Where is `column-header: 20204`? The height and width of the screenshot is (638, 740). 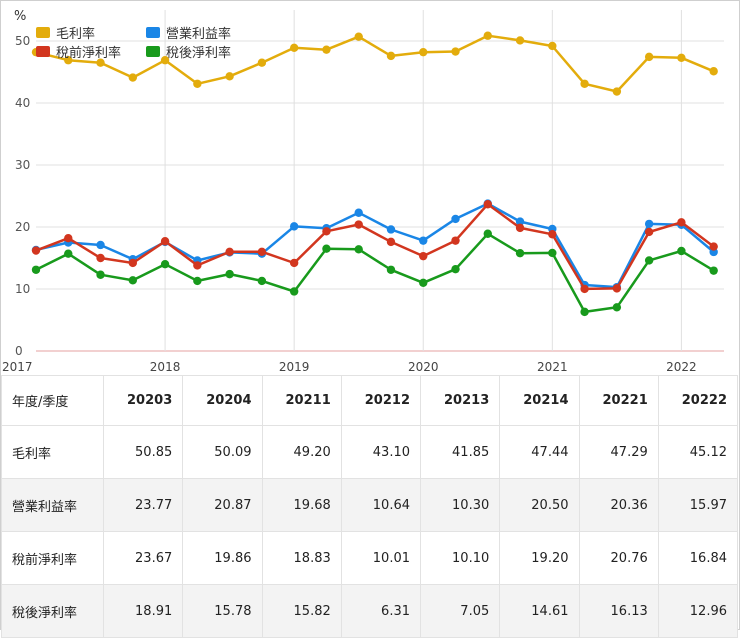
column-header: 20204 is located at coordinates (222, 400).